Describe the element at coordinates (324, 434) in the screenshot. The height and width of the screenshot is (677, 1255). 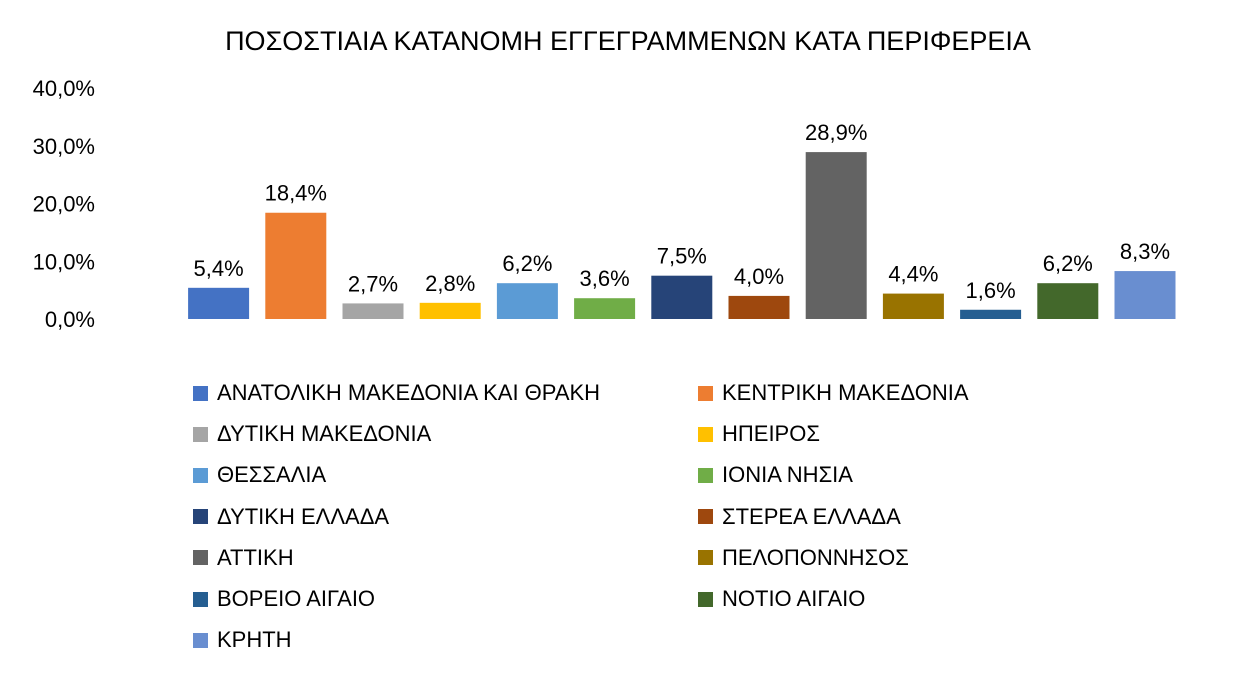
I see `legend-label: ΔΥΤΙΚΗ ΜΑΚΕΔΟΝΙΑ` at that location.